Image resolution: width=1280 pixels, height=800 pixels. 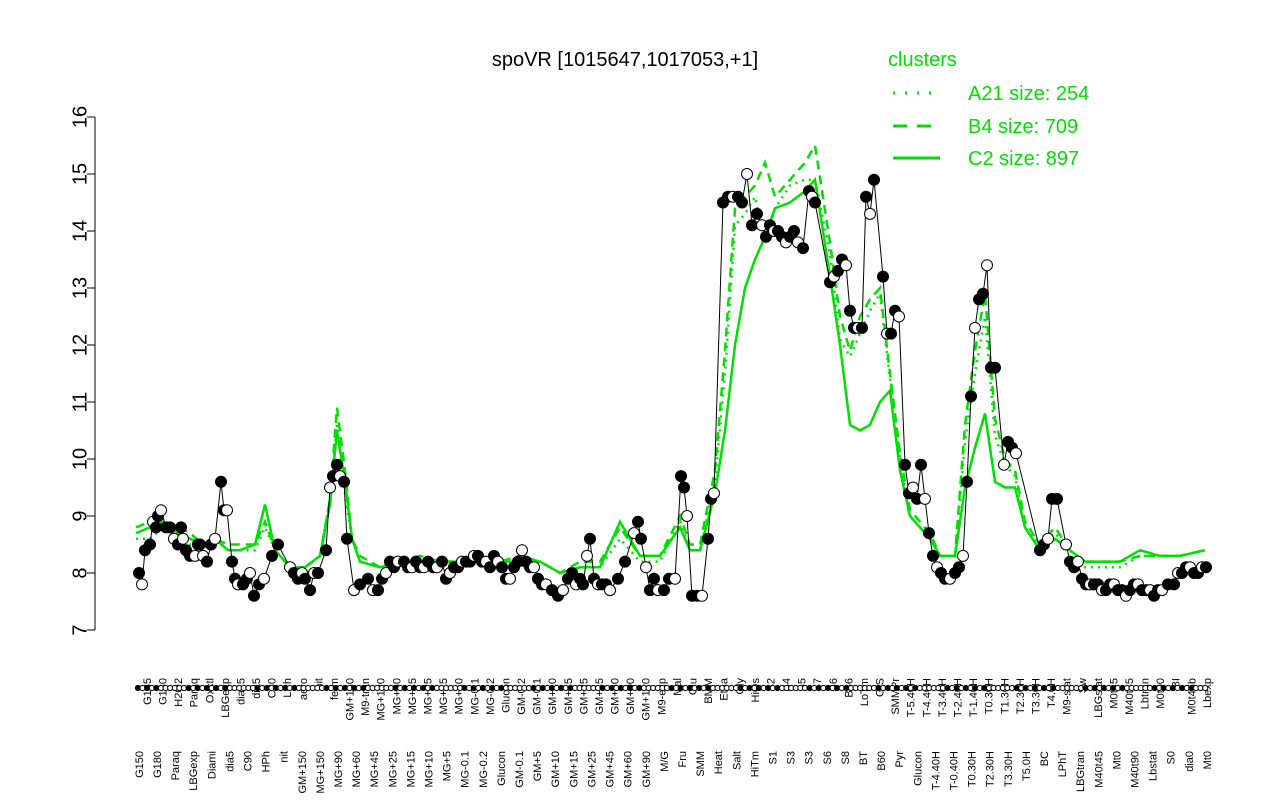 What do you see at coordinates (616, 696) in the screenshot?
I see `x-tick-label-top: GM+60` at bounding box center [616, 696].